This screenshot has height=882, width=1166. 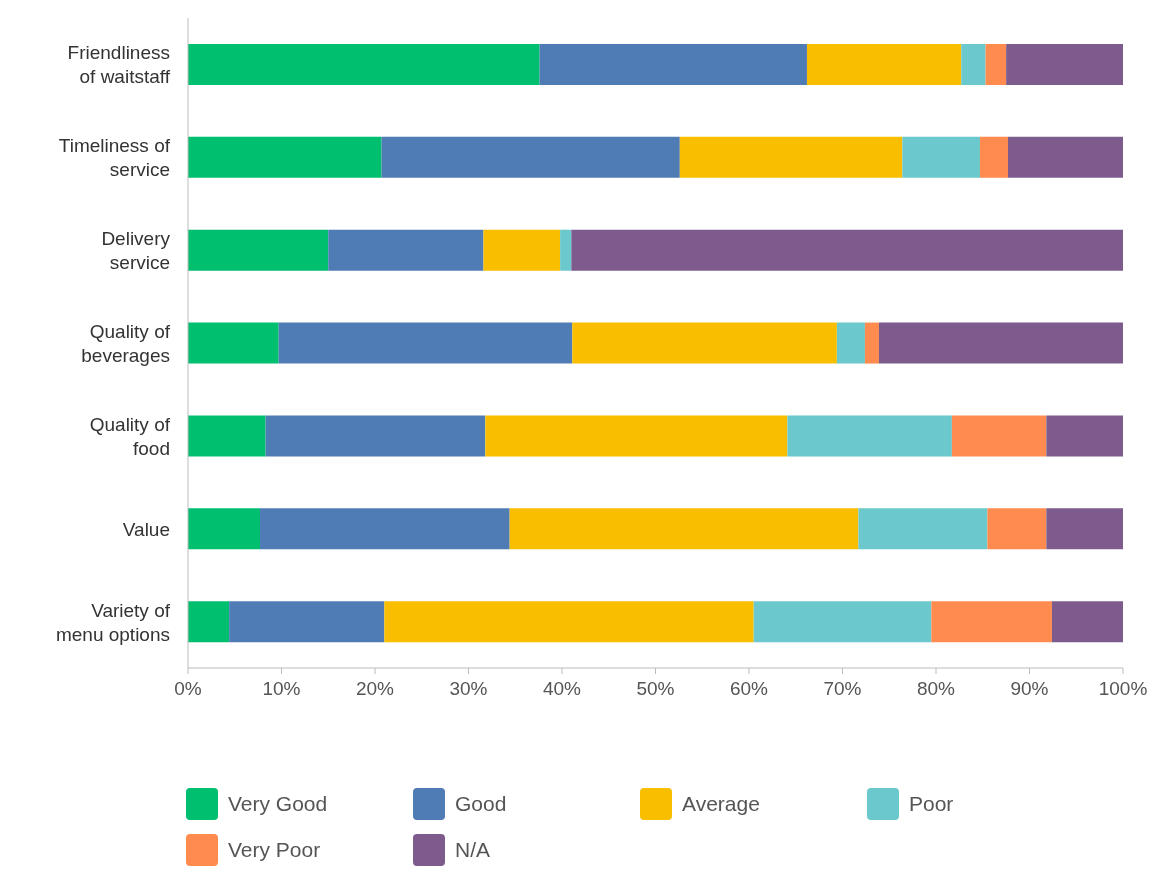 I want to click on y-tick-label: Delivery service, so click(x=136, y=250).